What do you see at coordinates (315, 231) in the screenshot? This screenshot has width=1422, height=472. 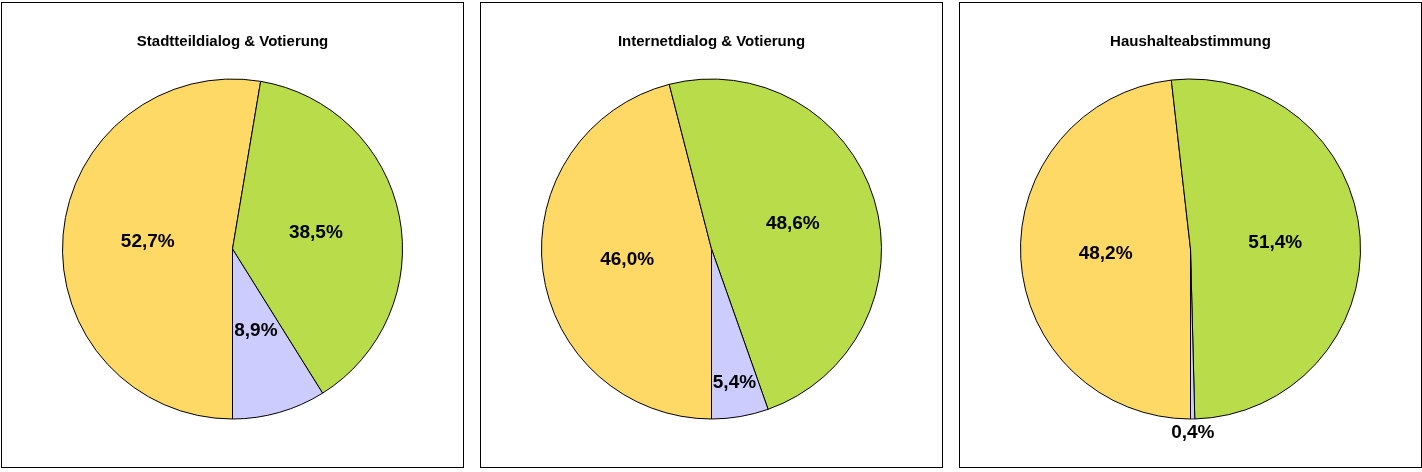 I see `data-label: 38,5%` at bounding box center [315, 231].